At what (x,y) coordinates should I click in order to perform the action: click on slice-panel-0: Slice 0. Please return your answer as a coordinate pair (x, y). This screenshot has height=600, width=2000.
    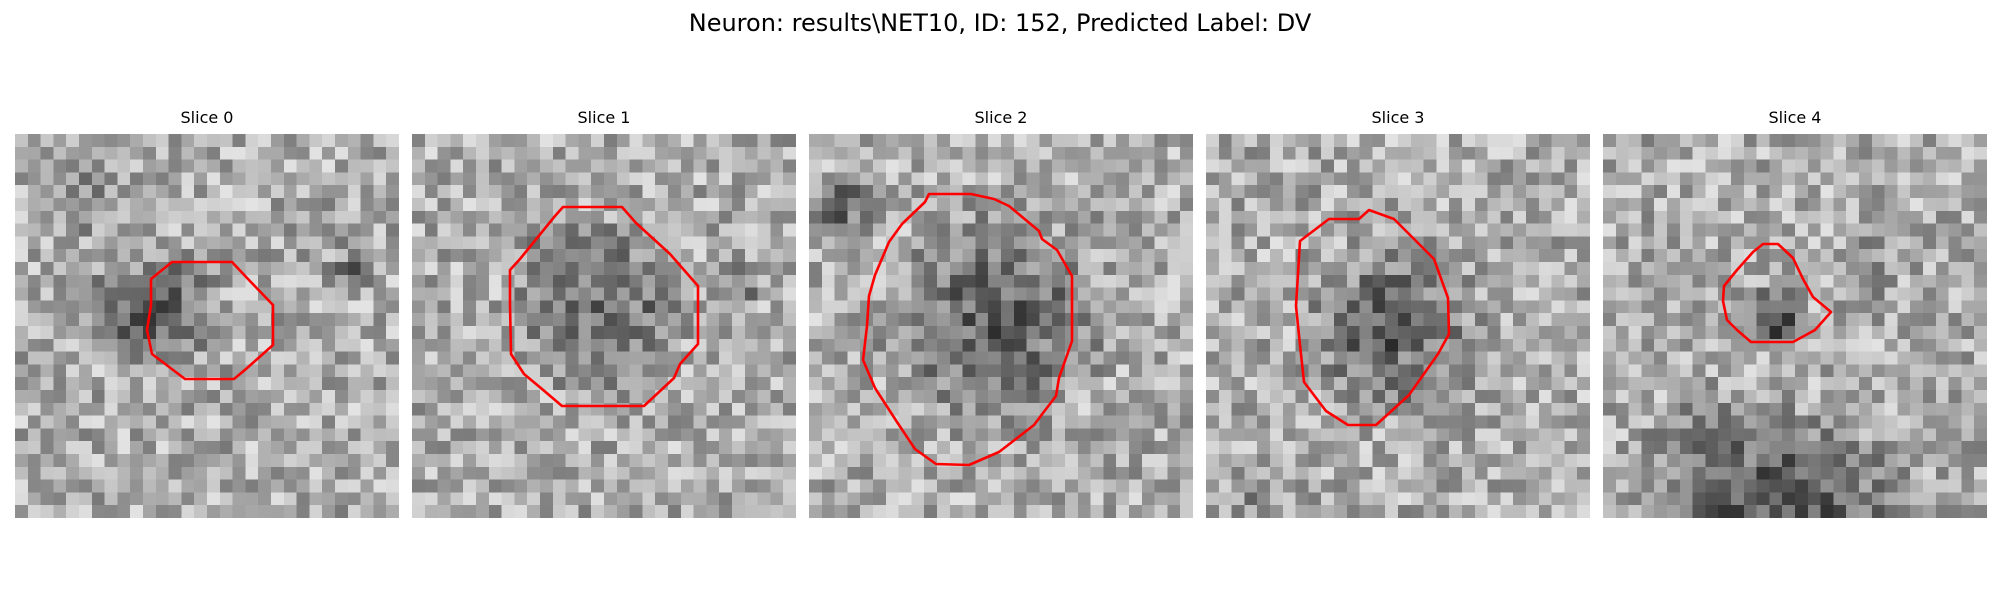
    Looking at the image, I should click on (207, 313).